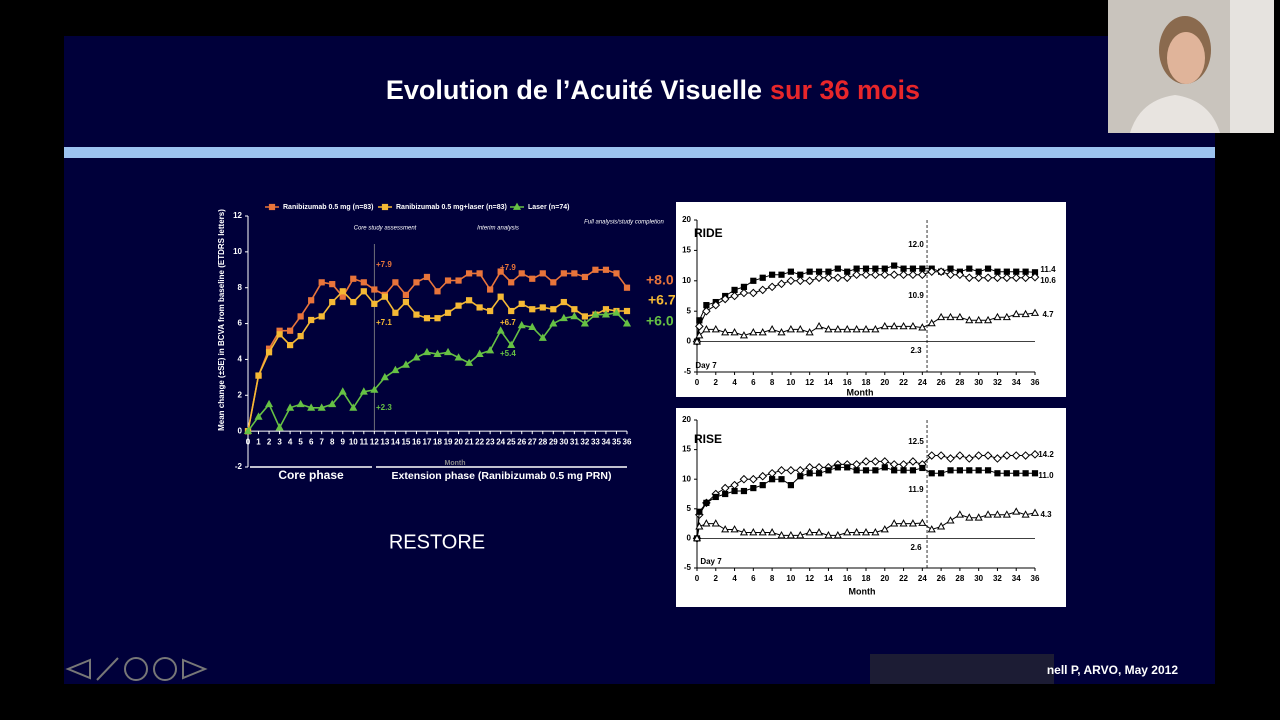 Image resolution: width=1280 pixels, height=720 pixels. Describe the element at coordinates (136, 669) in the screenshot. I see `nav-slides` at that location.